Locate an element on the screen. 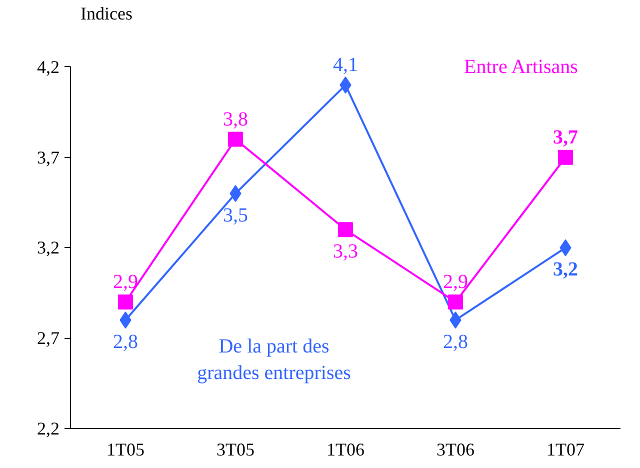  data-label: 3,7 is located at coordinates (565, 137).